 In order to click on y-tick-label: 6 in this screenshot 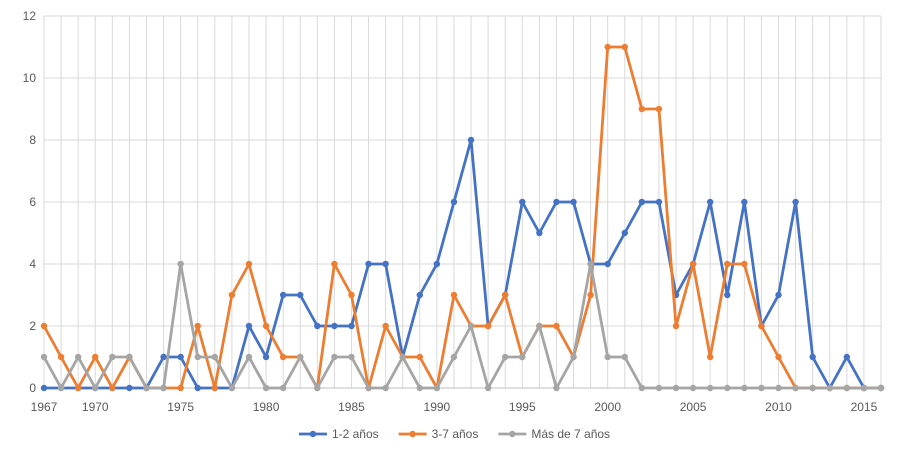, I will do `click(32, 202)`.